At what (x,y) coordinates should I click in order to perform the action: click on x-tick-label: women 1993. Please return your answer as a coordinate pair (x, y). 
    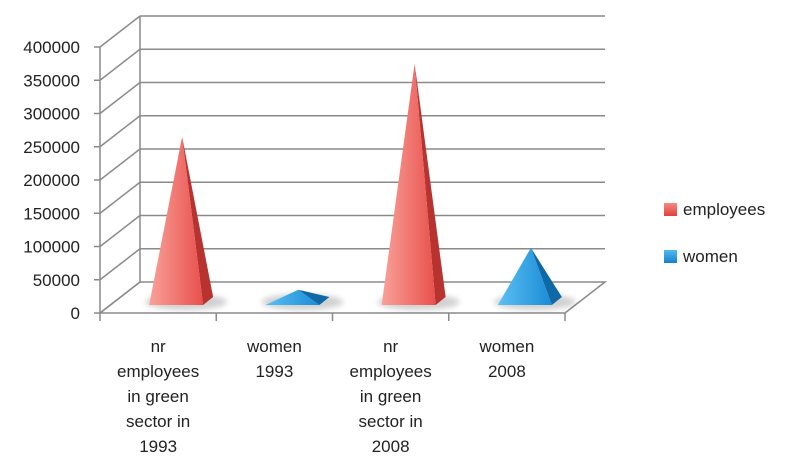
    Looking at the image, I should click on (274, 359).